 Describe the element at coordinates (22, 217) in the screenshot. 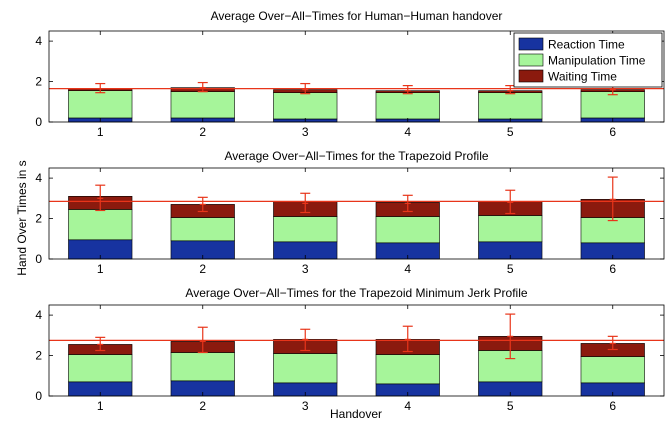

I see `y-axis-label: Hand Over Times in s` at that location.